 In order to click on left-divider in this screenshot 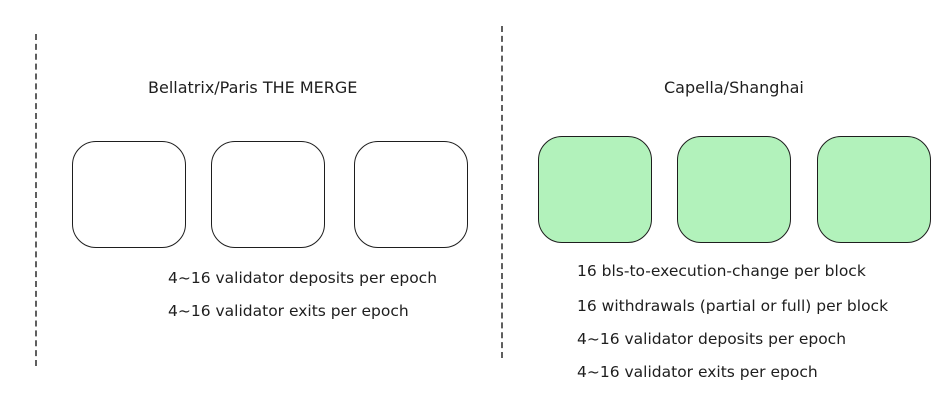, I will do `click(36, 200)`.